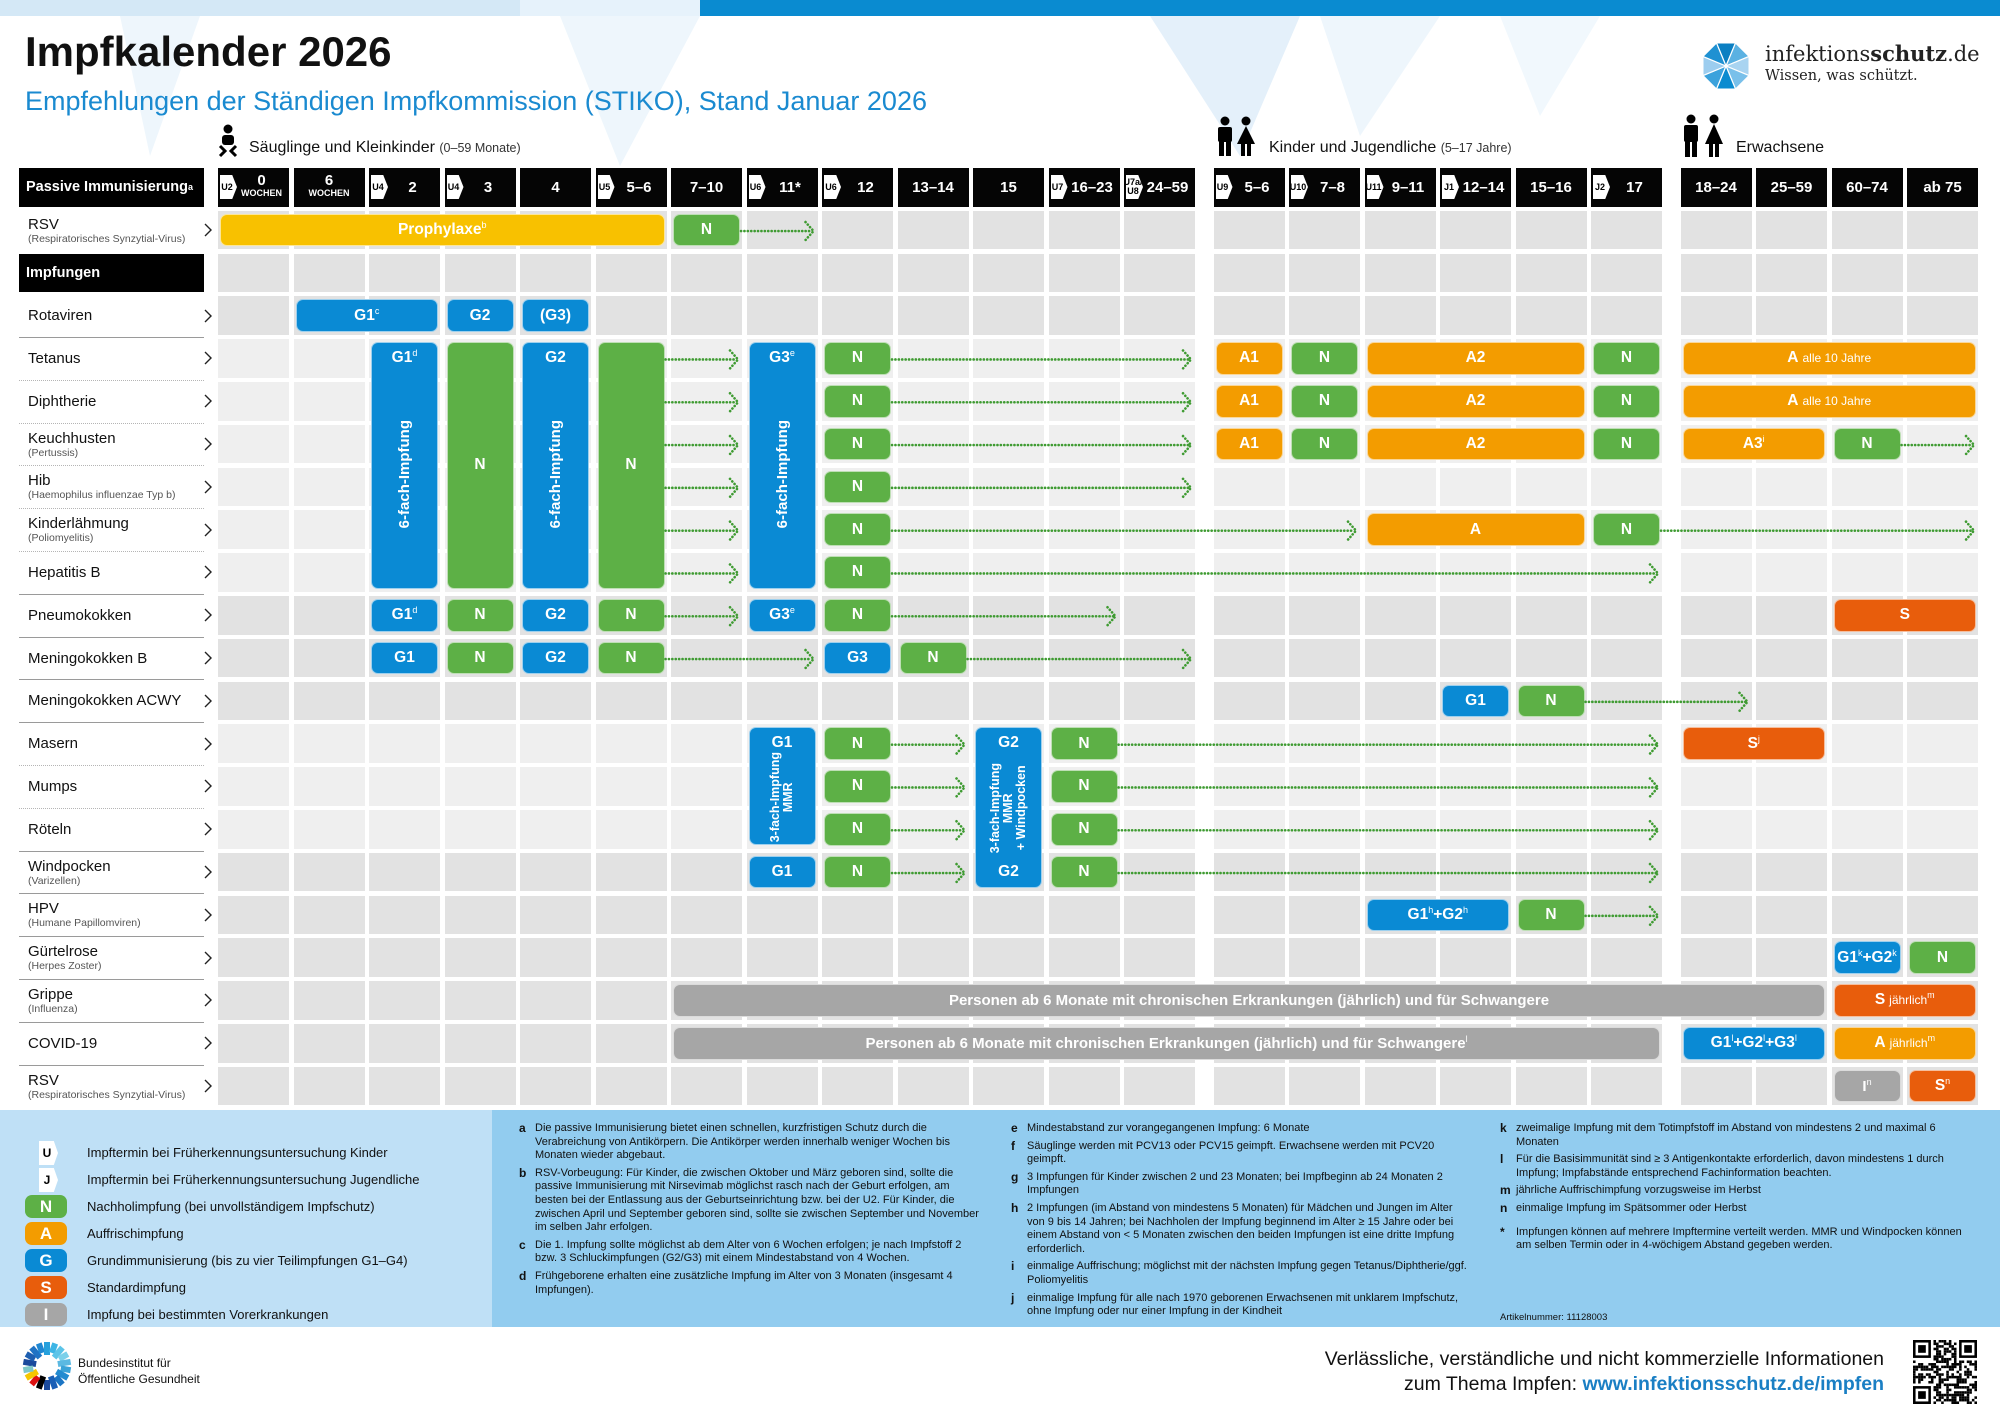 This screenshot has height=1414, width=2000. Describe the element at coordinates (113, 1043) in the screenshot. I see `disease-label: COVID-19` at that location.